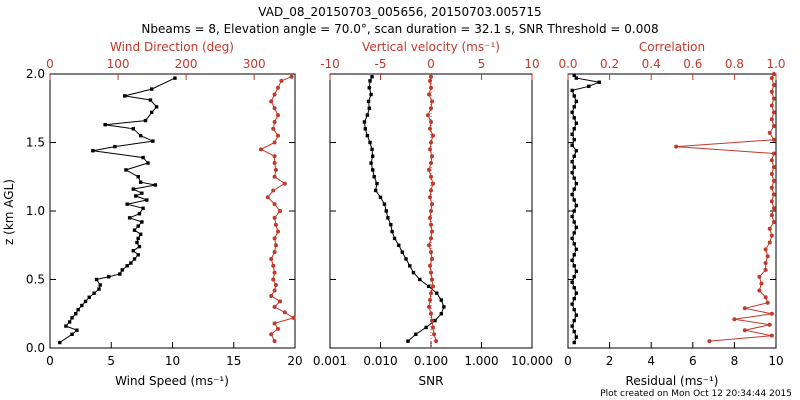 The image size is (800, 400). What do you see at coordinates (35, 348) in the screenshot?
I see `y-tick-label: 0.0` at bounding box center [35, 348].